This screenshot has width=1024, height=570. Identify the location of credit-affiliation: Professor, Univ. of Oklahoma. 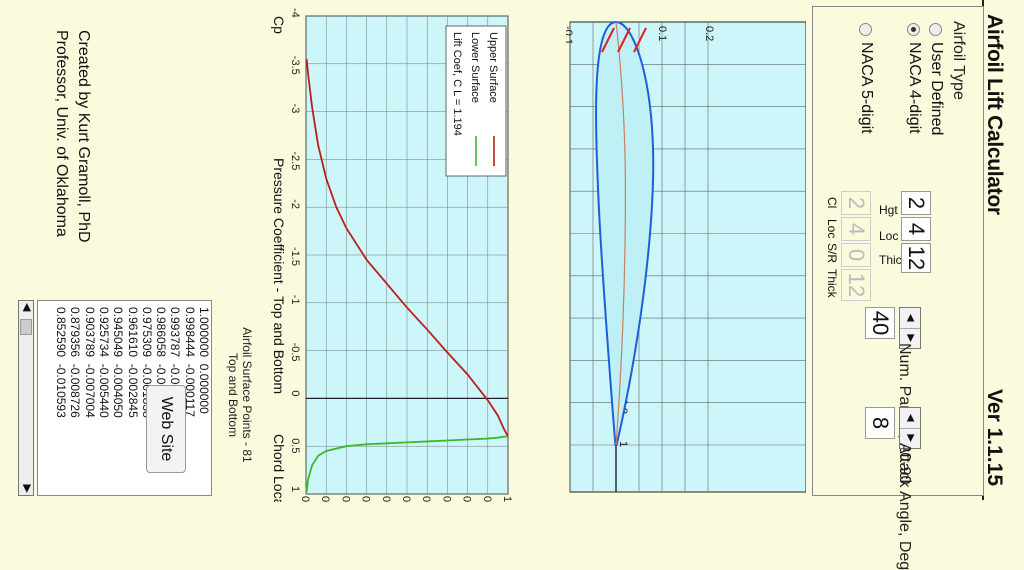
(61, 133).